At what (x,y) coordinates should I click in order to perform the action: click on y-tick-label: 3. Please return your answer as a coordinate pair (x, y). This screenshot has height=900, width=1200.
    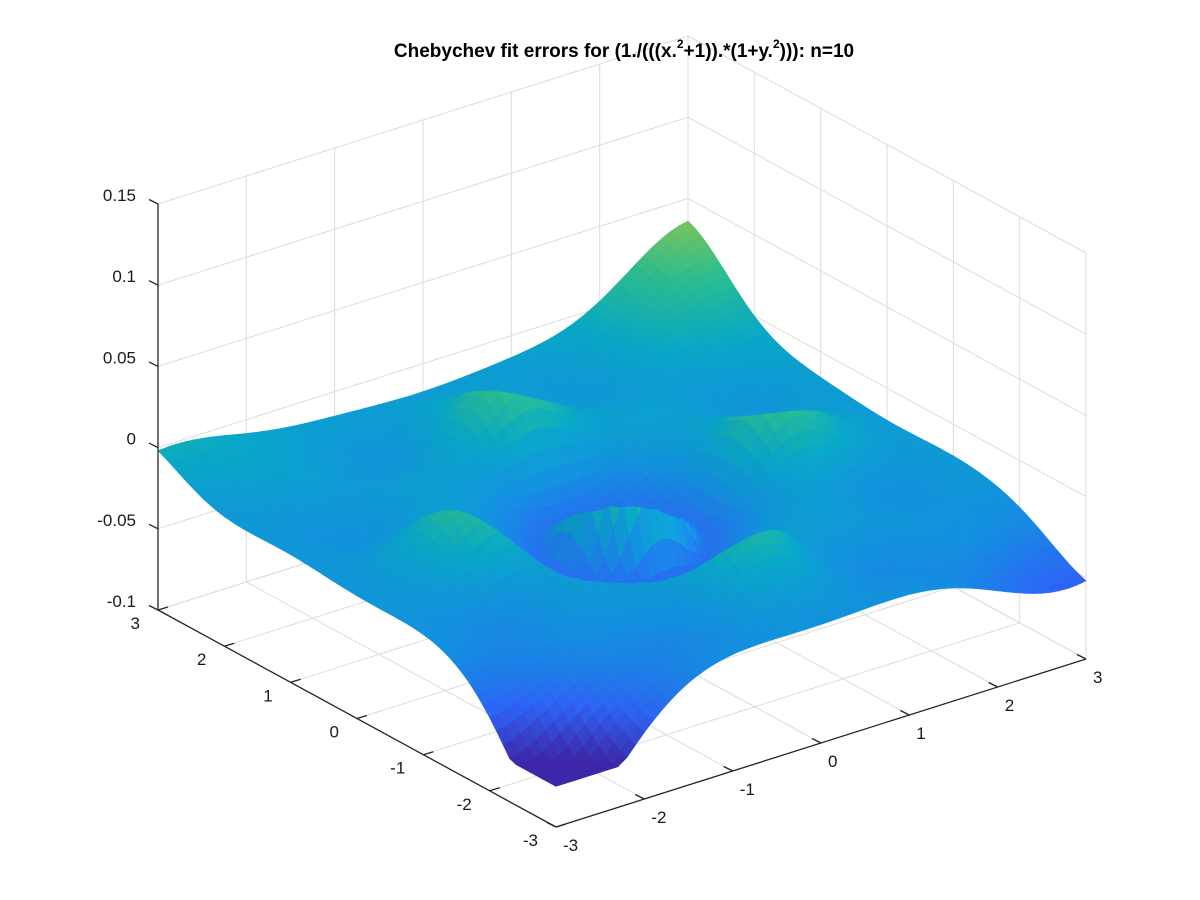
    Looking at the image, I should click on (135, 623).